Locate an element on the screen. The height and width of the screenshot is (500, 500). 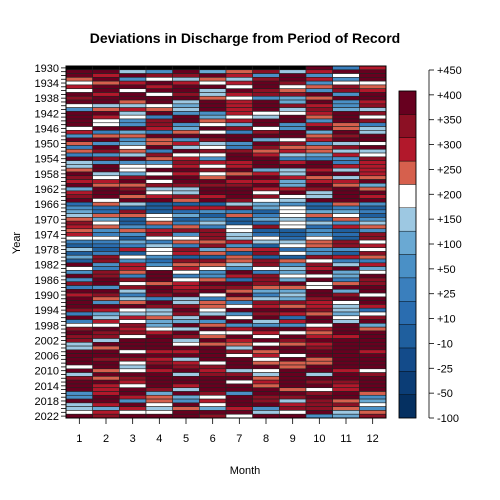
x-tick-label: 7 is located at coordinates (239, 439).